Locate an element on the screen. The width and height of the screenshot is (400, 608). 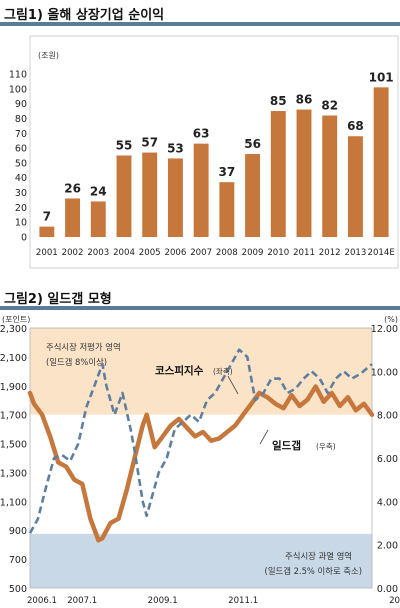
y-tick-label: 10 is located at coordinates (21, 223).